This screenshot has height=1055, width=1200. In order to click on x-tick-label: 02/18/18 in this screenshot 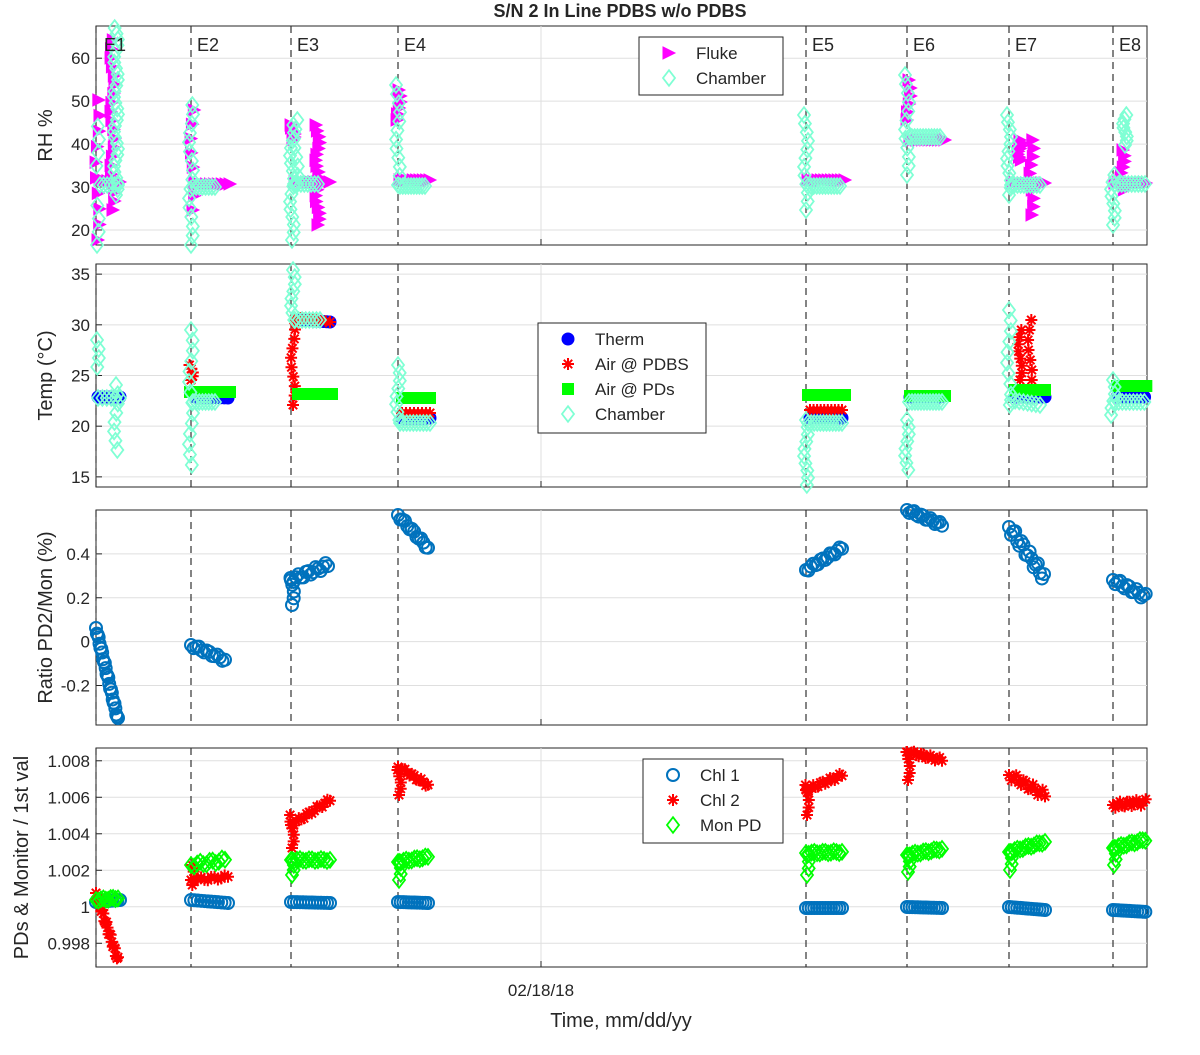, I will do `click(541, 990)`.